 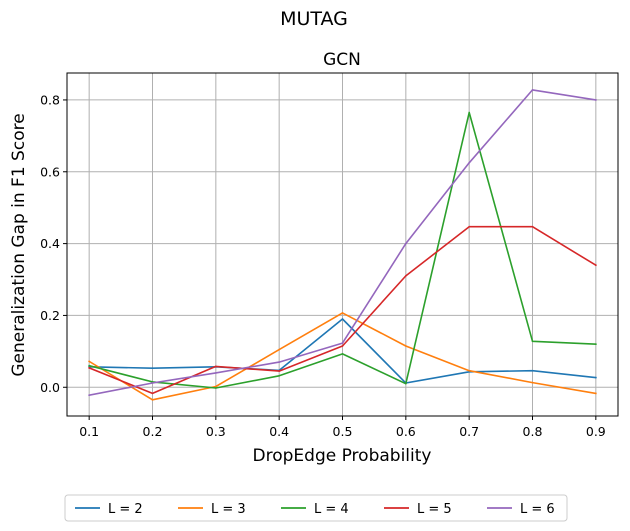 I want to click on x-axis-label: DropEdge Probability, so click(x=342, y=456).